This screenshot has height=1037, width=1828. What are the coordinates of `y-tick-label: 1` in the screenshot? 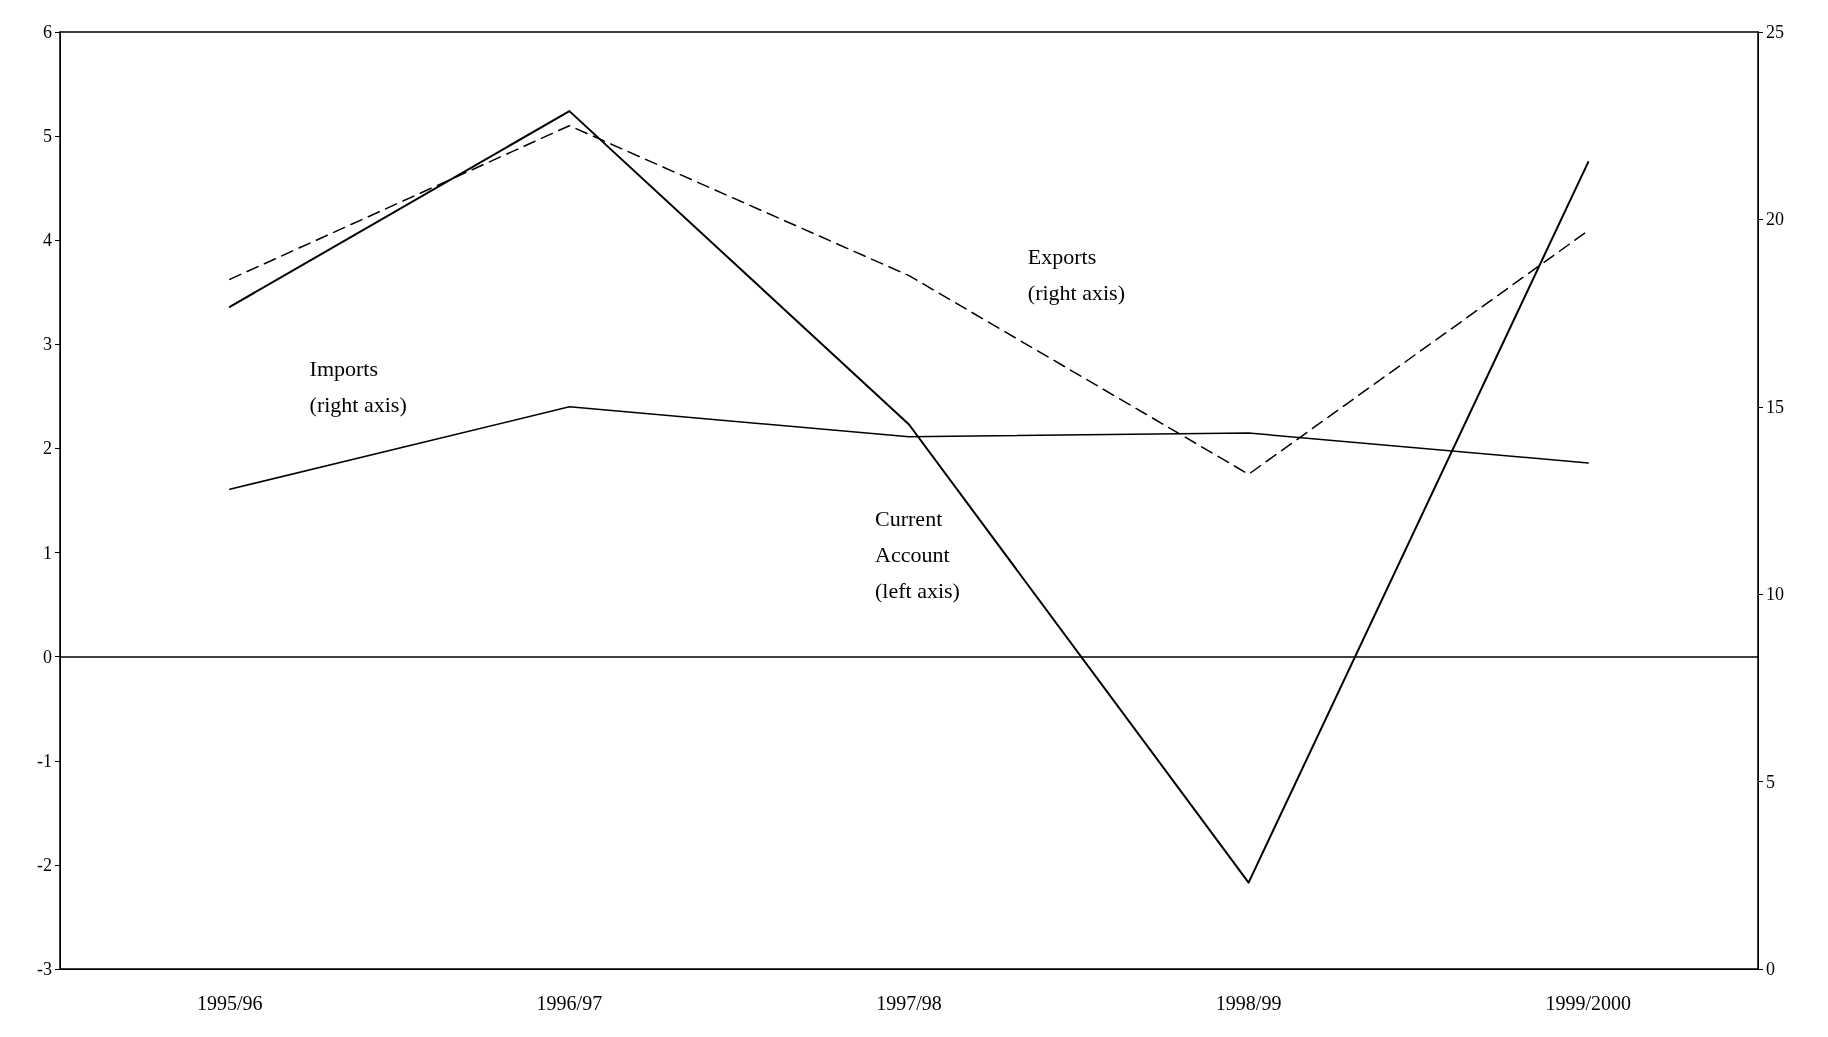 It's located at (47, 552).